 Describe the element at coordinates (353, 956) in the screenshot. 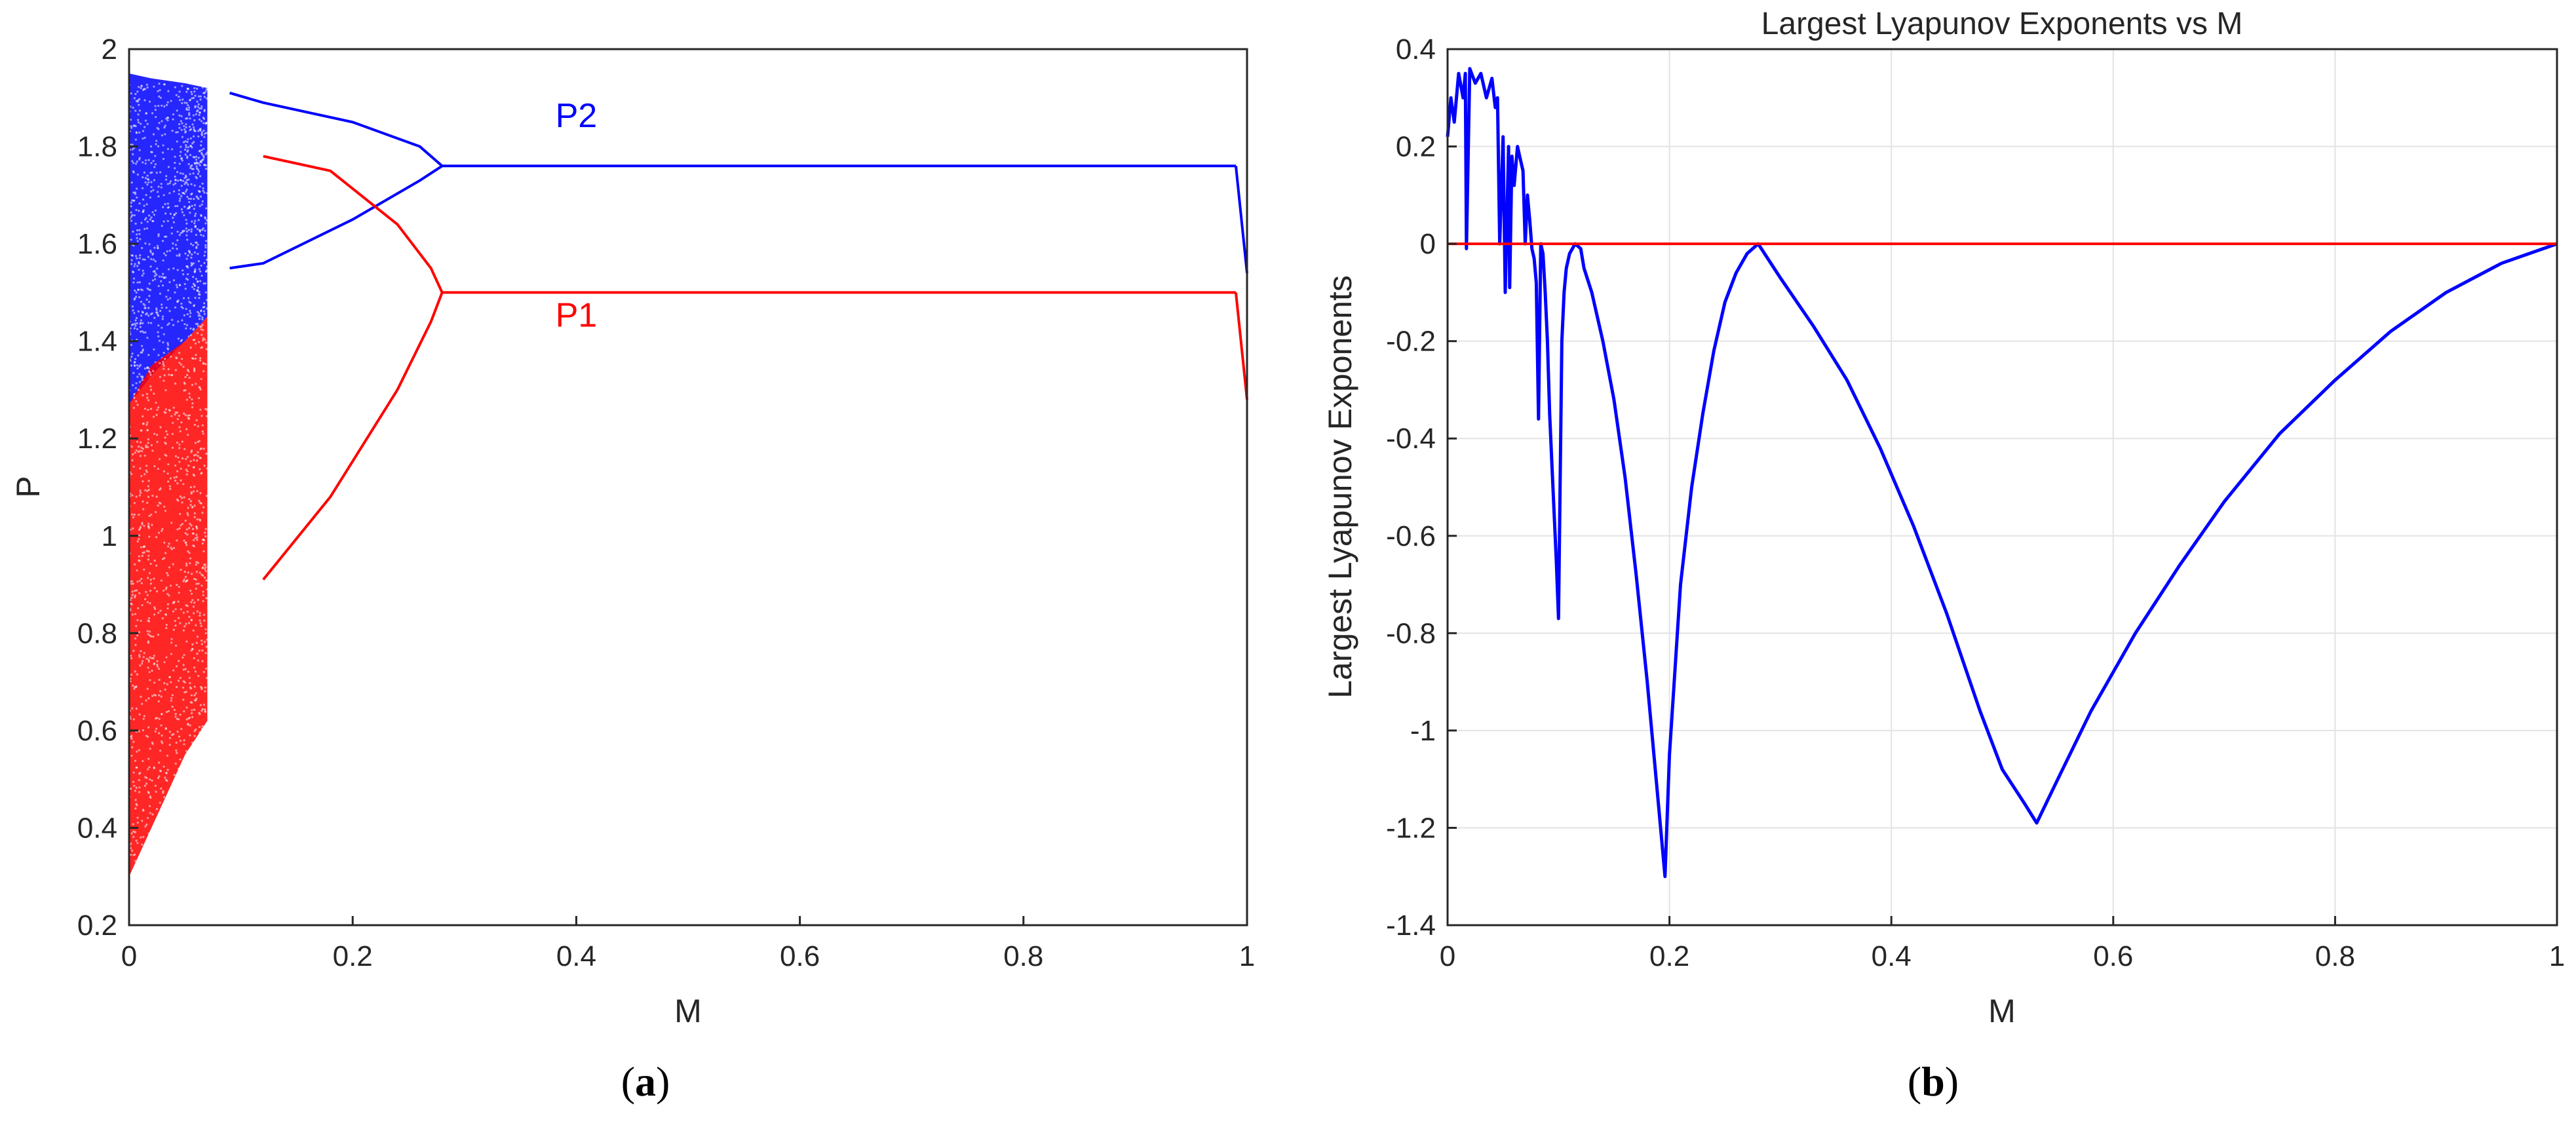

I see `x-tick-label: 0.2` at that location.